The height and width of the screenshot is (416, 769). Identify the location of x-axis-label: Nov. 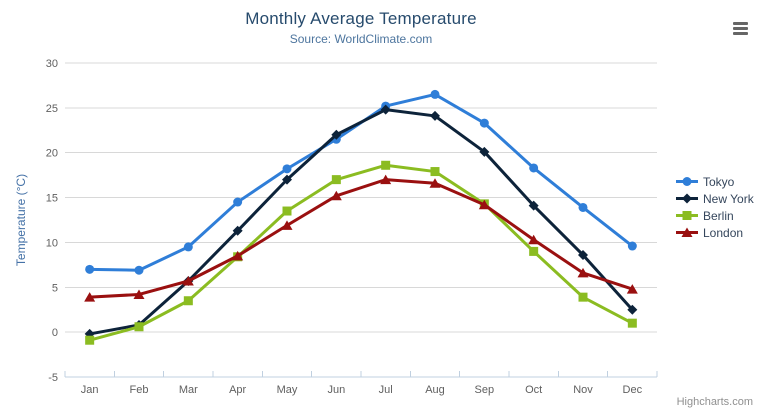
(583, 390).